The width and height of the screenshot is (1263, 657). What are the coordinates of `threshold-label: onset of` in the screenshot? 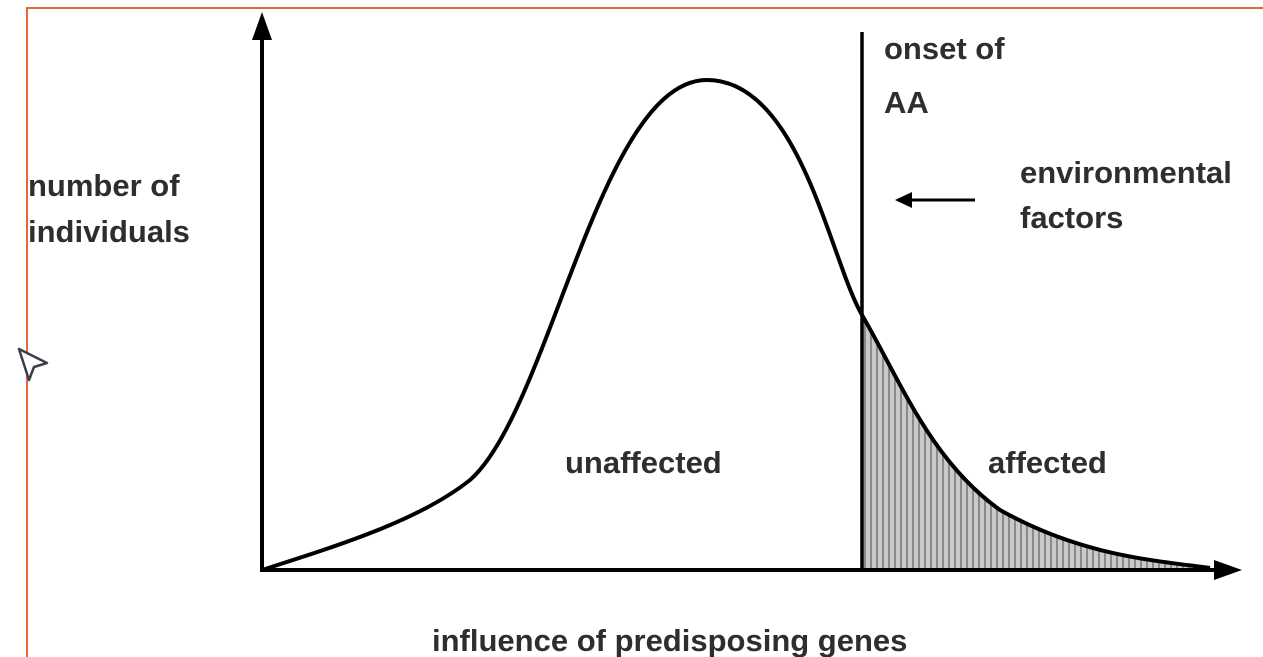 It's located at (944, 48).